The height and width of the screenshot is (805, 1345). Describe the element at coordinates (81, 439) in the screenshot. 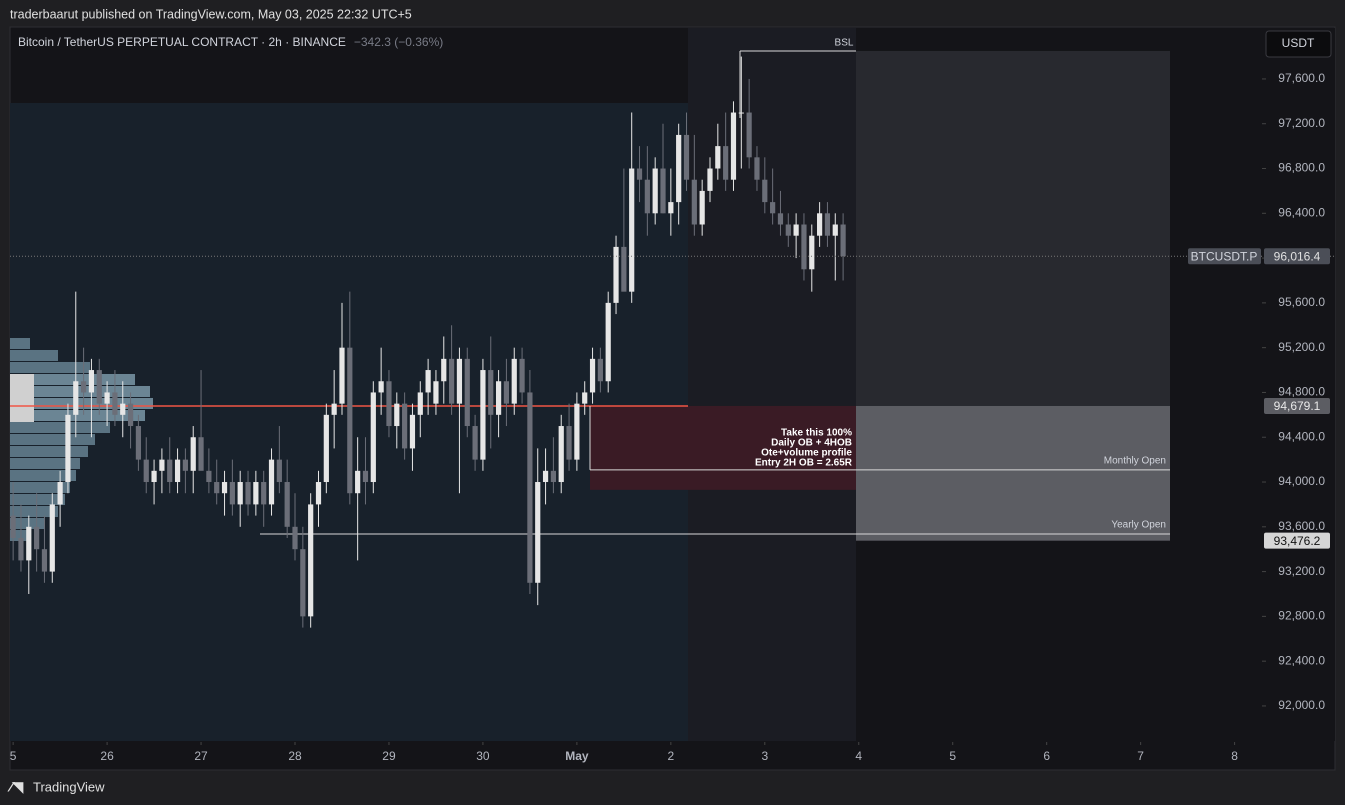

I see `volume-profile` at that location.